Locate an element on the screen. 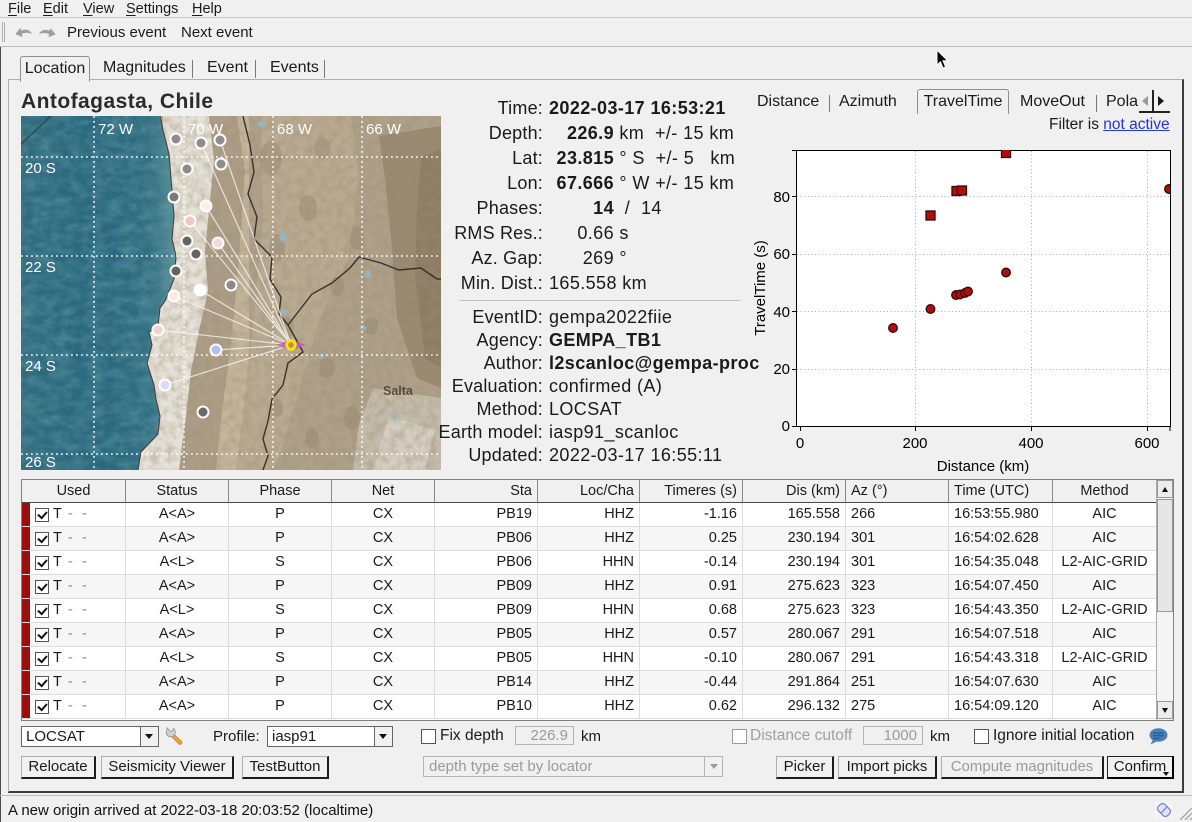 Image resolution: width=1192 pixels, height=822 pixels. svg-text: 60 is located at coordinates (781, 254).